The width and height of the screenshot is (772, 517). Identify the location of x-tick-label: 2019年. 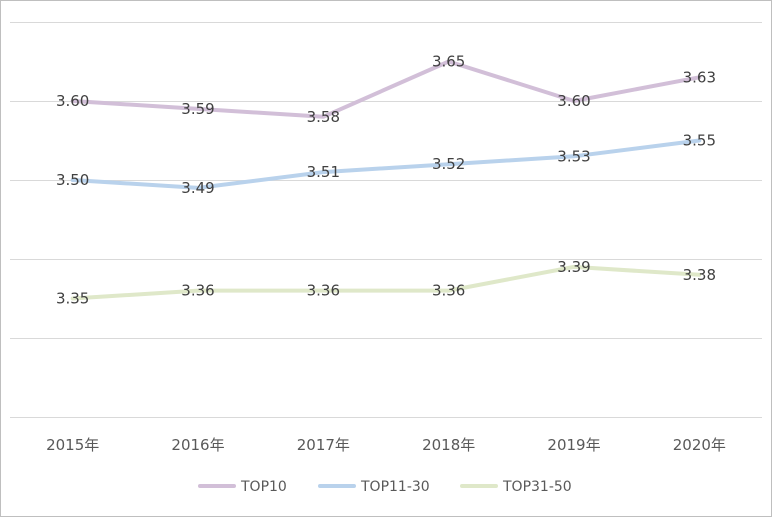
(573, 445).